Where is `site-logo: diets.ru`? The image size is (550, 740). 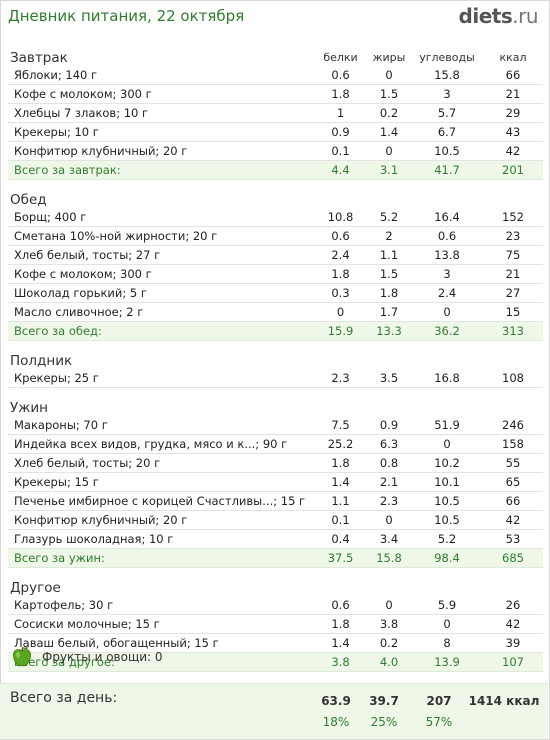
site-logo: diets.ru is located at coordinates (498, 16).